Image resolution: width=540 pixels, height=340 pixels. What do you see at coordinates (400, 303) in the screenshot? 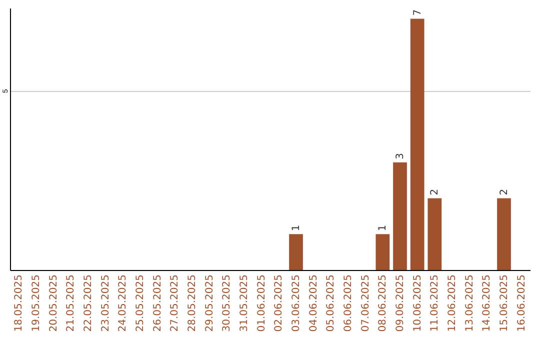
I see `x-tick-label: 09.06.2025` at bounding box center [400, 303].